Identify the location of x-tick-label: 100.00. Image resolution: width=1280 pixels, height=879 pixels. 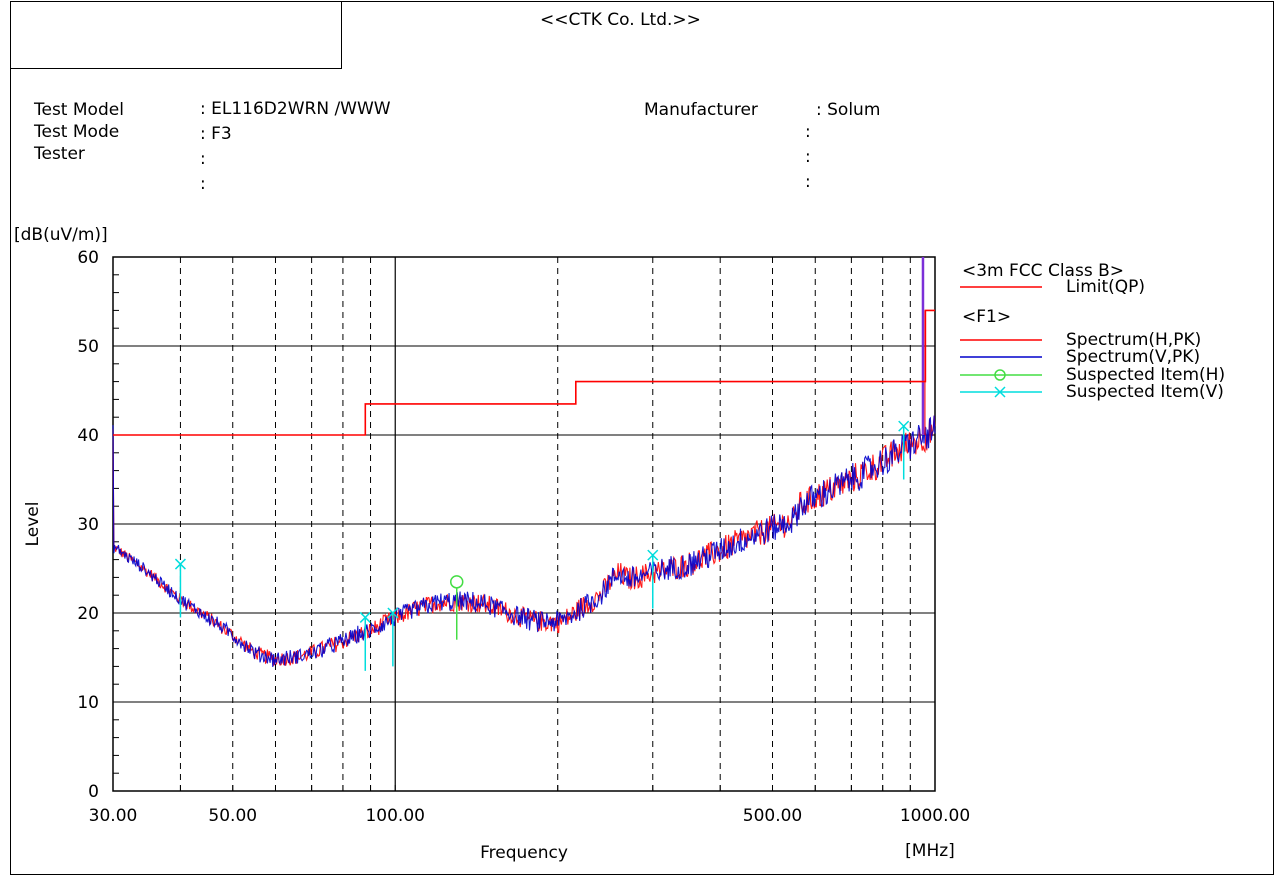
(394, 816).